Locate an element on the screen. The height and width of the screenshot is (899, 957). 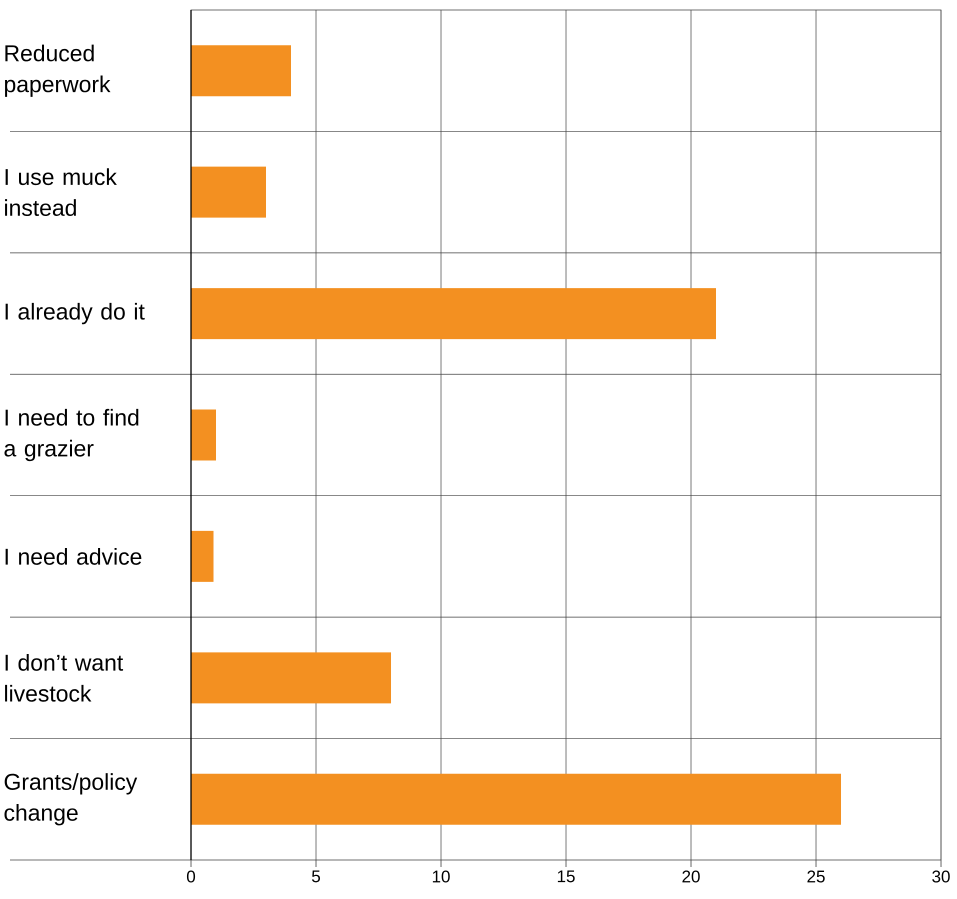
x-tick-label: 0 is located at coordinates (191, 876).